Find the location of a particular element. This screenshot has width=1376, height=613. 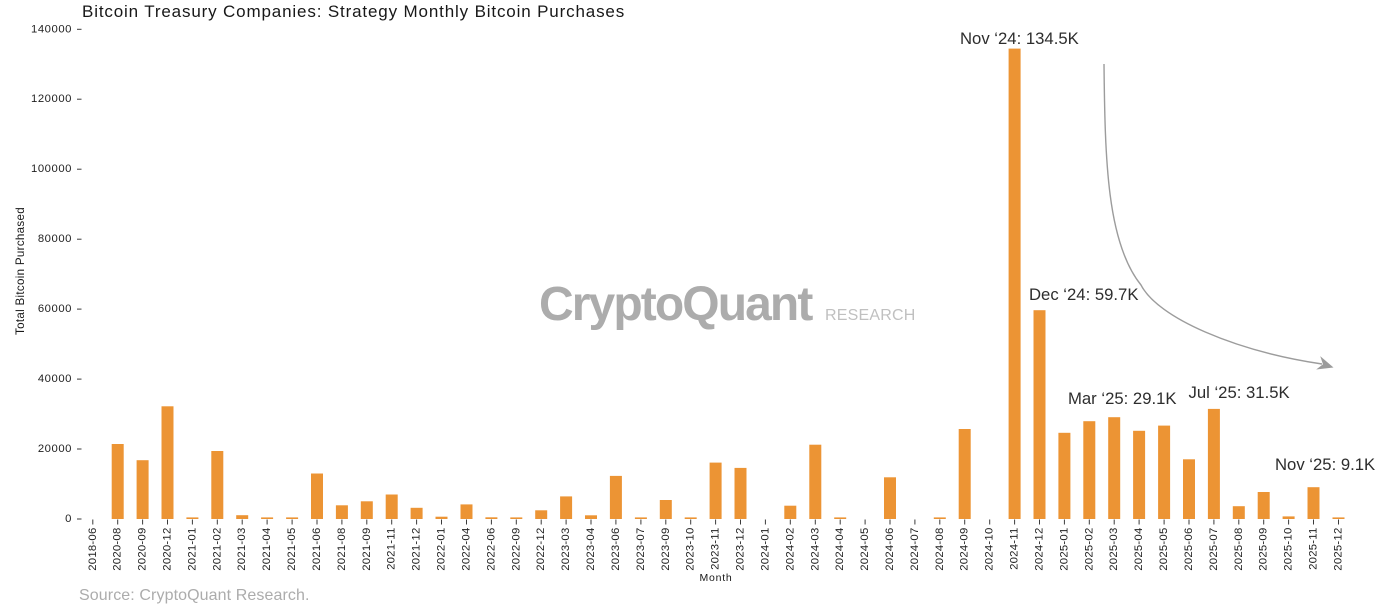

svg-text: 2020-08 is located at coordinates (118, 549).